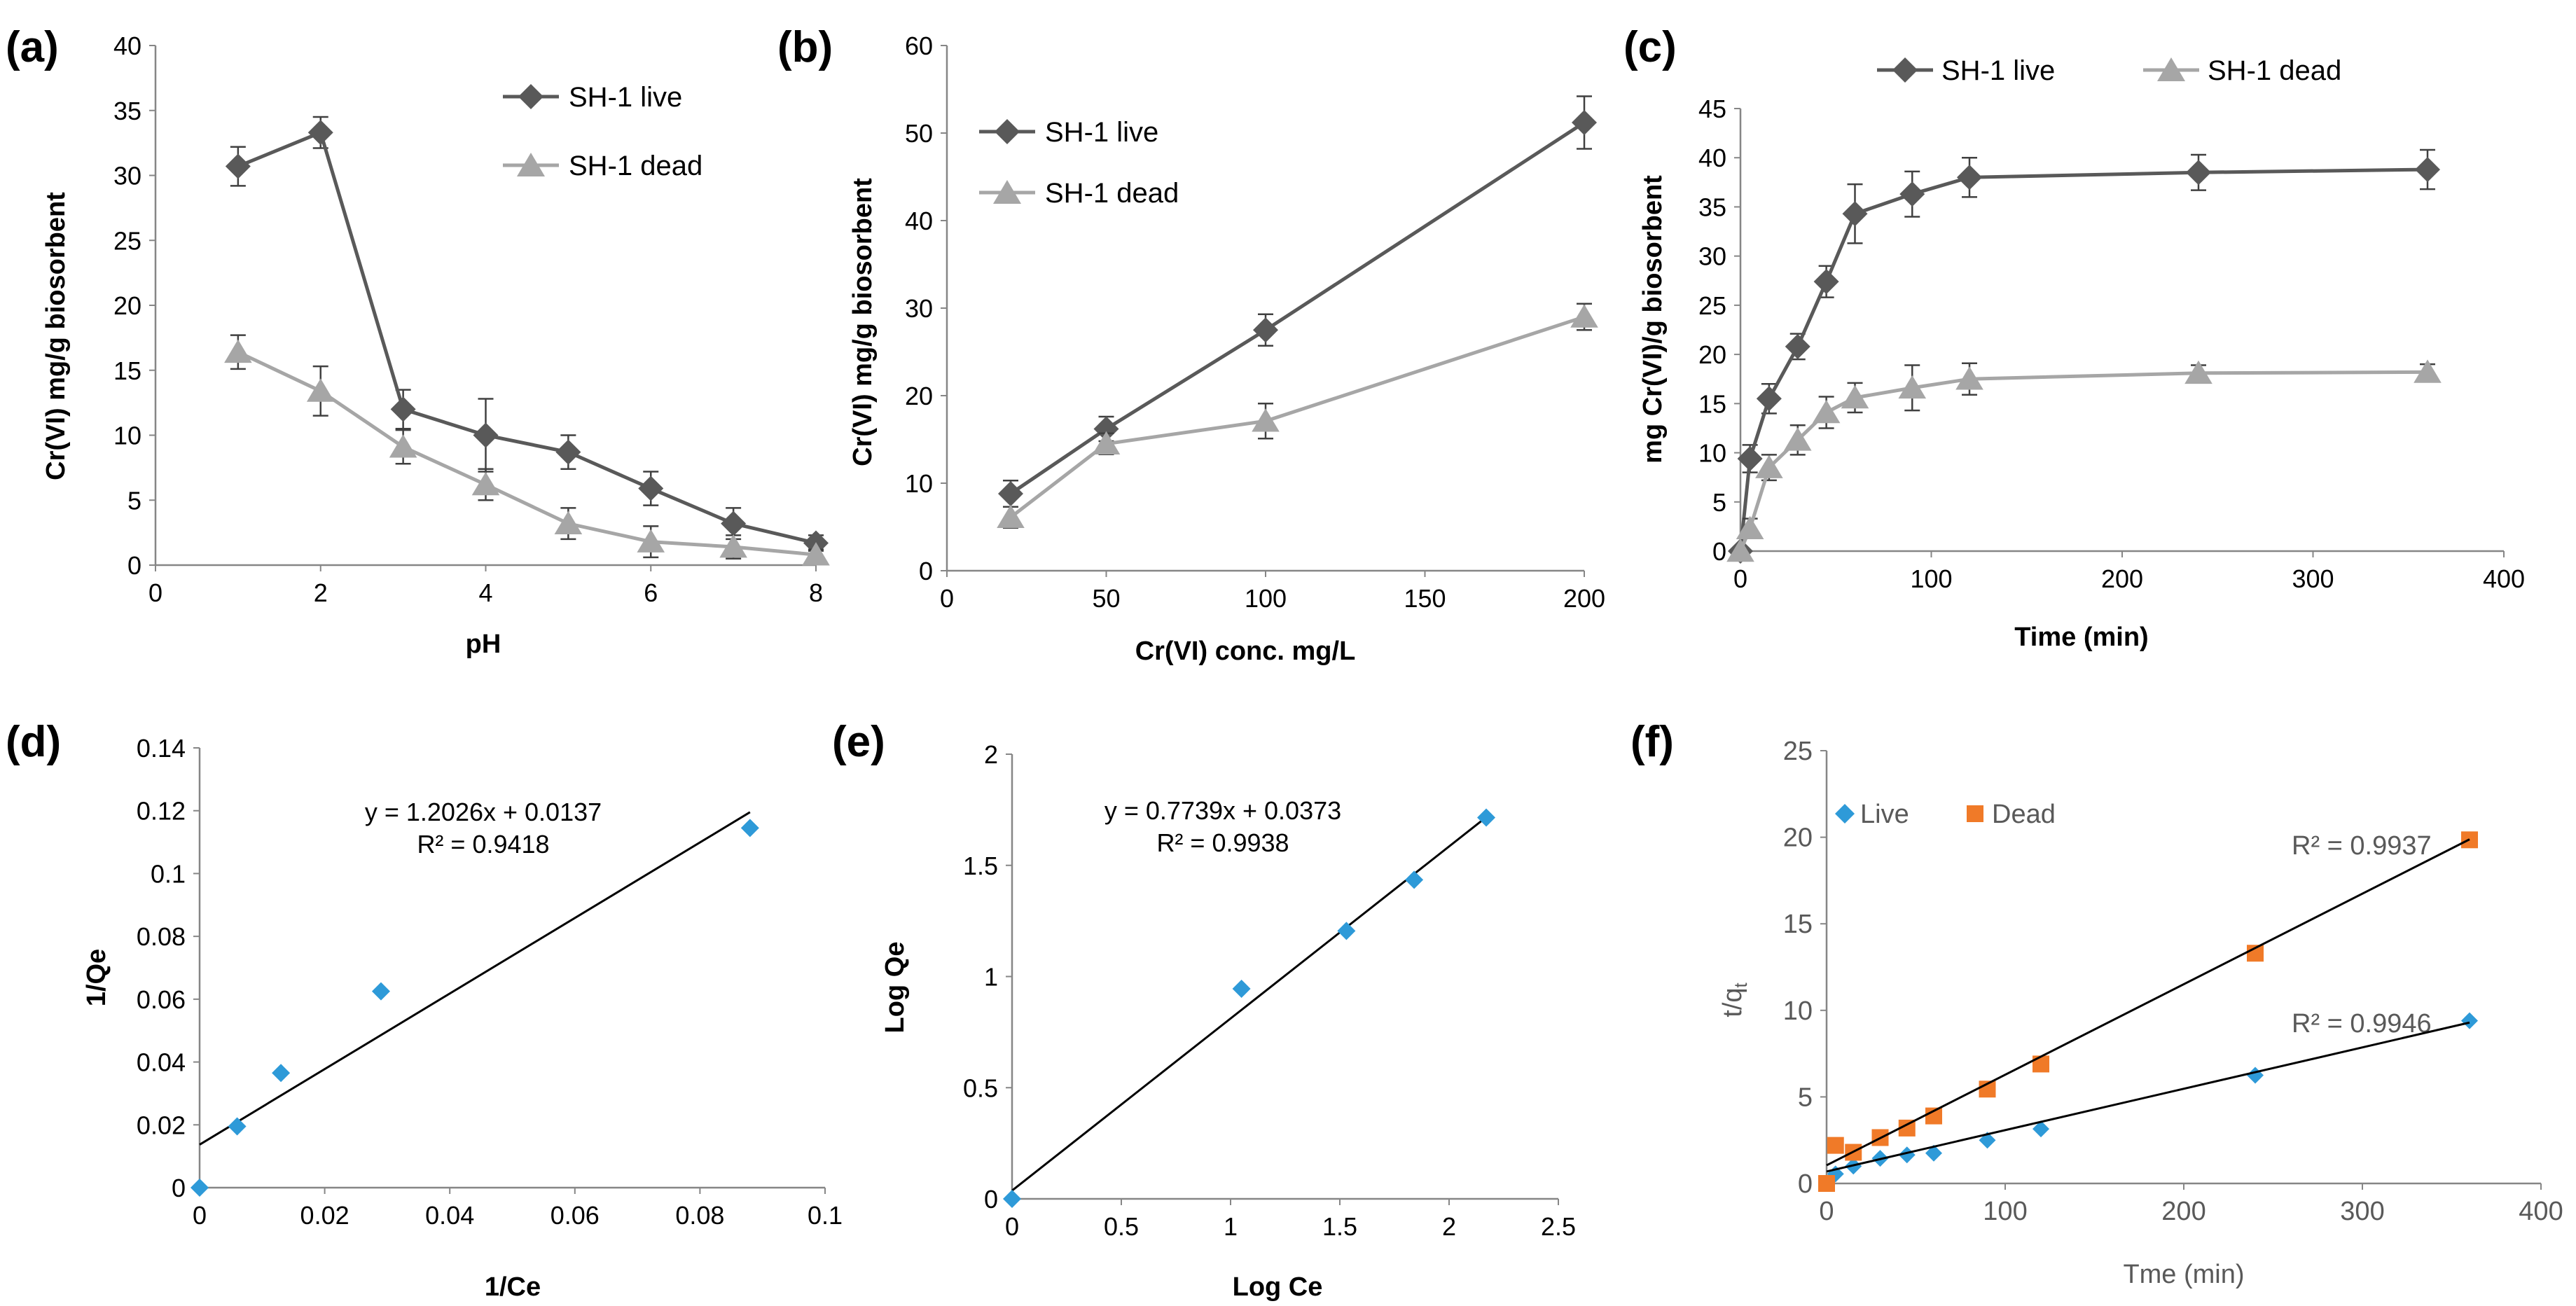 The width and height of the screenshot is (2576, 1306). What do you see at coordinates (863, 322) in the screenshot?
I see `panel-b-ylabel: Cr(VI) mg/g biosorbent` at bounding box center [863, 322].